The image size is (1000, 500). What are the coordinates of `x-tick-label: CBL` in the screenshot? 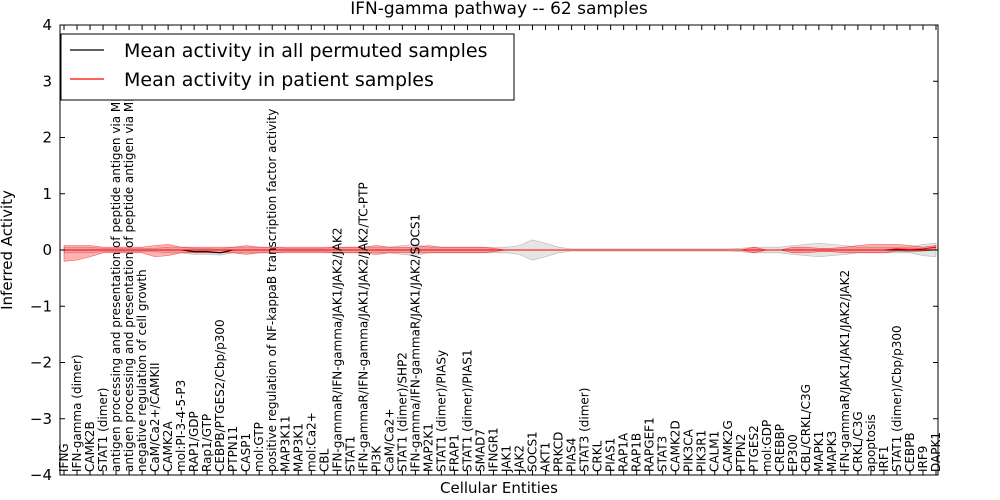 It's located at (324, 460).